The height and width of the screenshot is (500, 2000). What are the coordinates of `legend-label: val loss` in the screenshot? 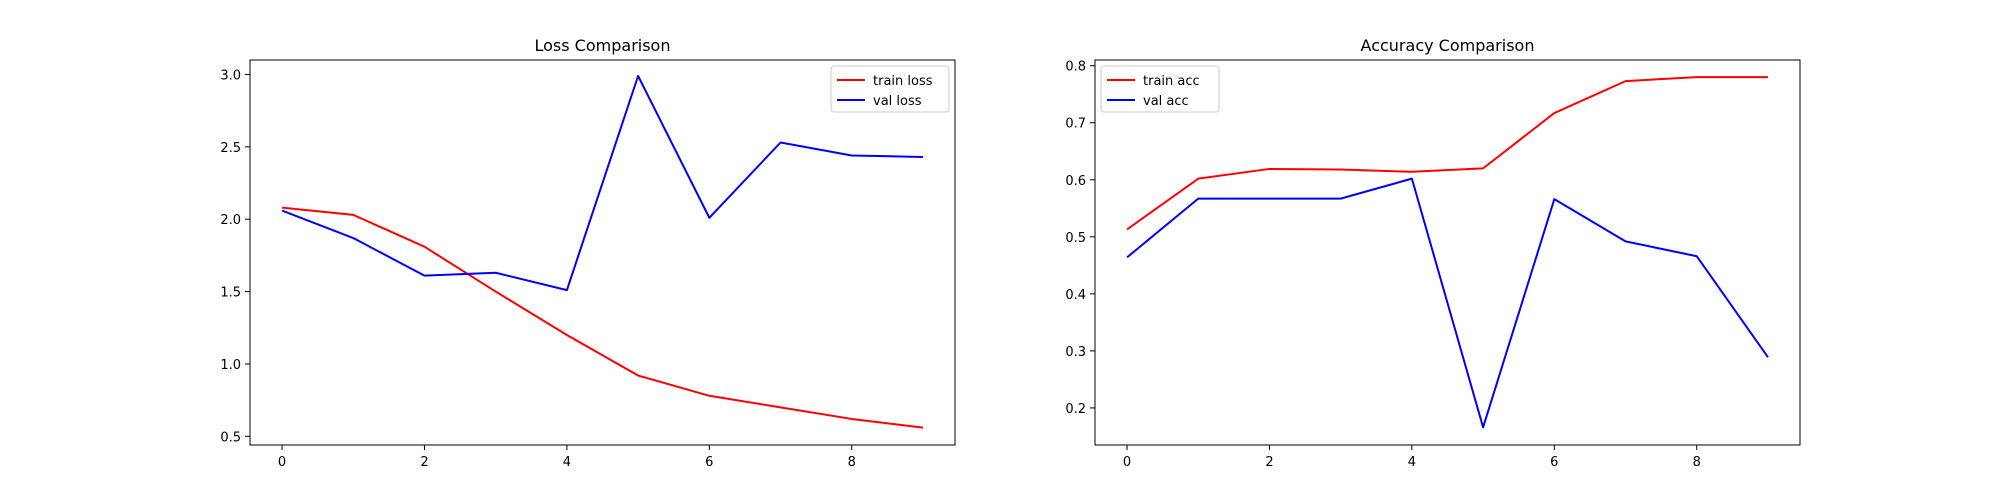 It's located at (897, 101).